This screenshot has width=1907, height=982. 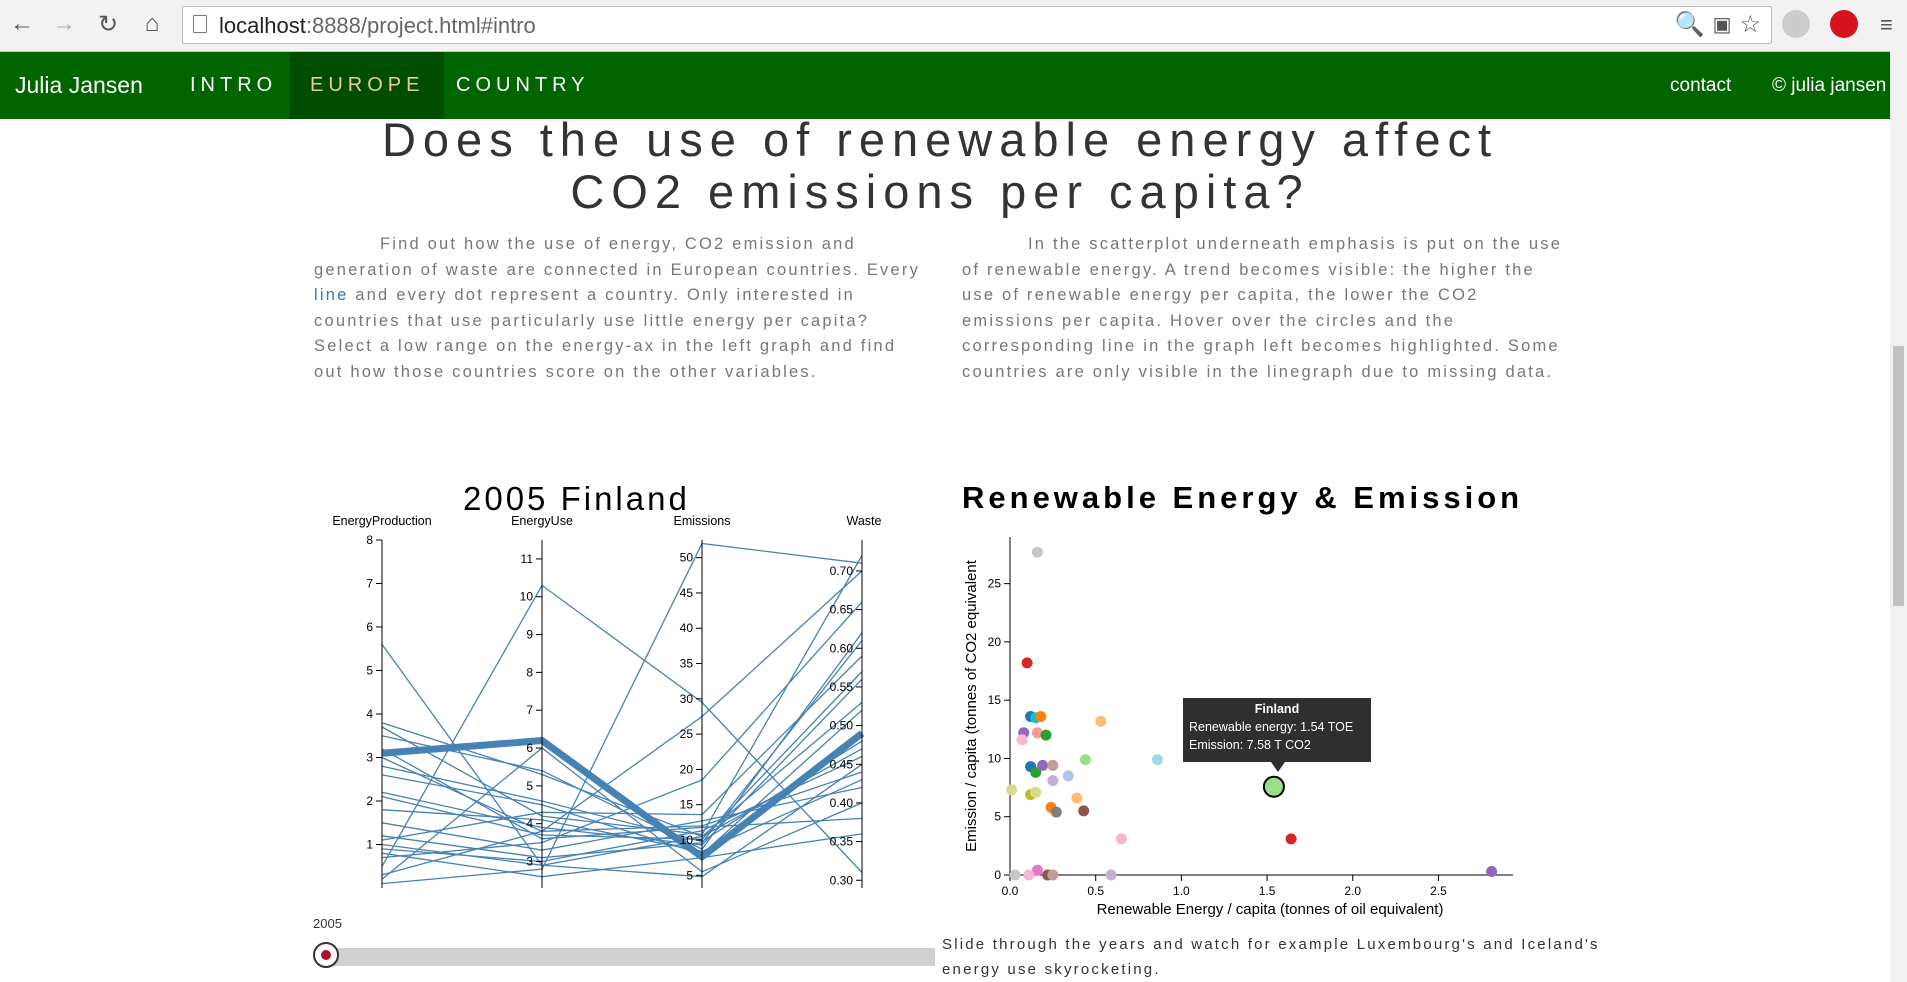 What do you see at coordinates (369, 540) in the screenshot?
I see `pc-tick-label-0-7: 8` at bounding box center [369, 540].